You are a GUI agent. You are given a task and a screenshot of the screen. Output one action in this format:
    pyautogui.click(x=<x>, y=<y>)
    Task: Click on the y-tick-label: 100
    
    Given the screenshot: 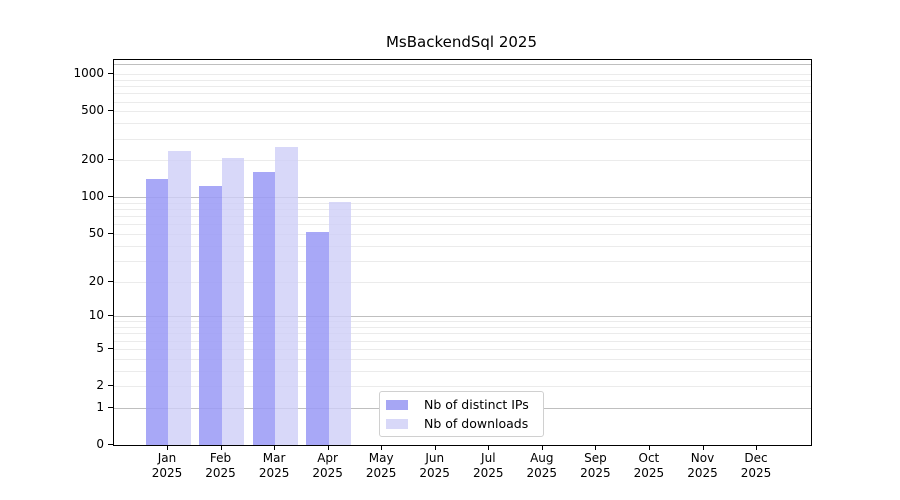 What is the action you would take?
    pyautogui.click(x=92, y=196)
    